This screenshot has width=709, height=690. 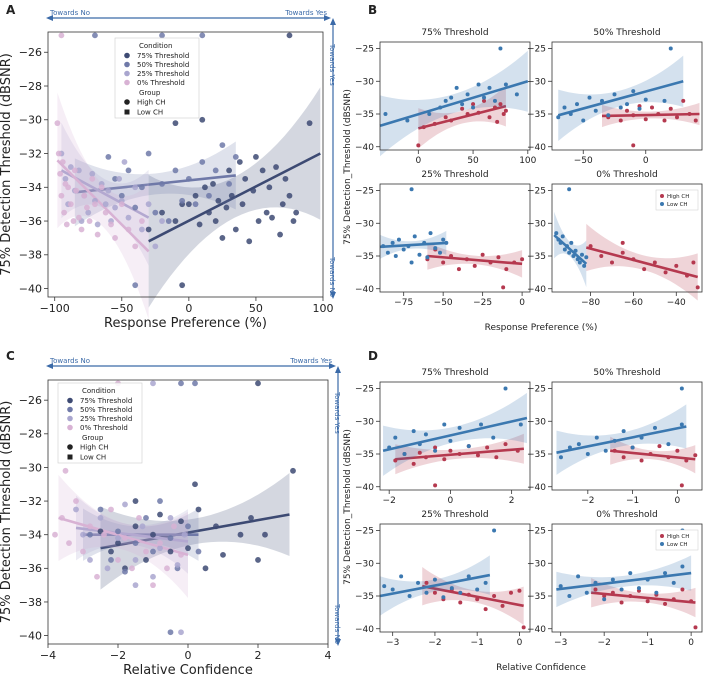 What do you see at coordinates (188, 308) in the screenshot?
I see `x-tick-label: 0` at bounding box center [188, 308].